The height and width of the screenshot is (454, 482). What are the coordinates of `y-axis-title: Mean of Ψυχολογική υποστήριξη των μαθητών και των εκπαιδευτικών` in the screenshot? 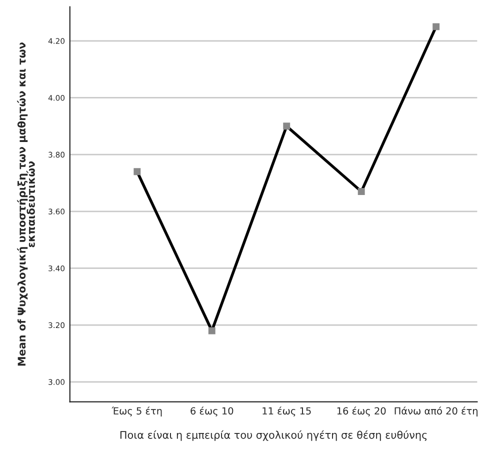 It's located at (26, 204).